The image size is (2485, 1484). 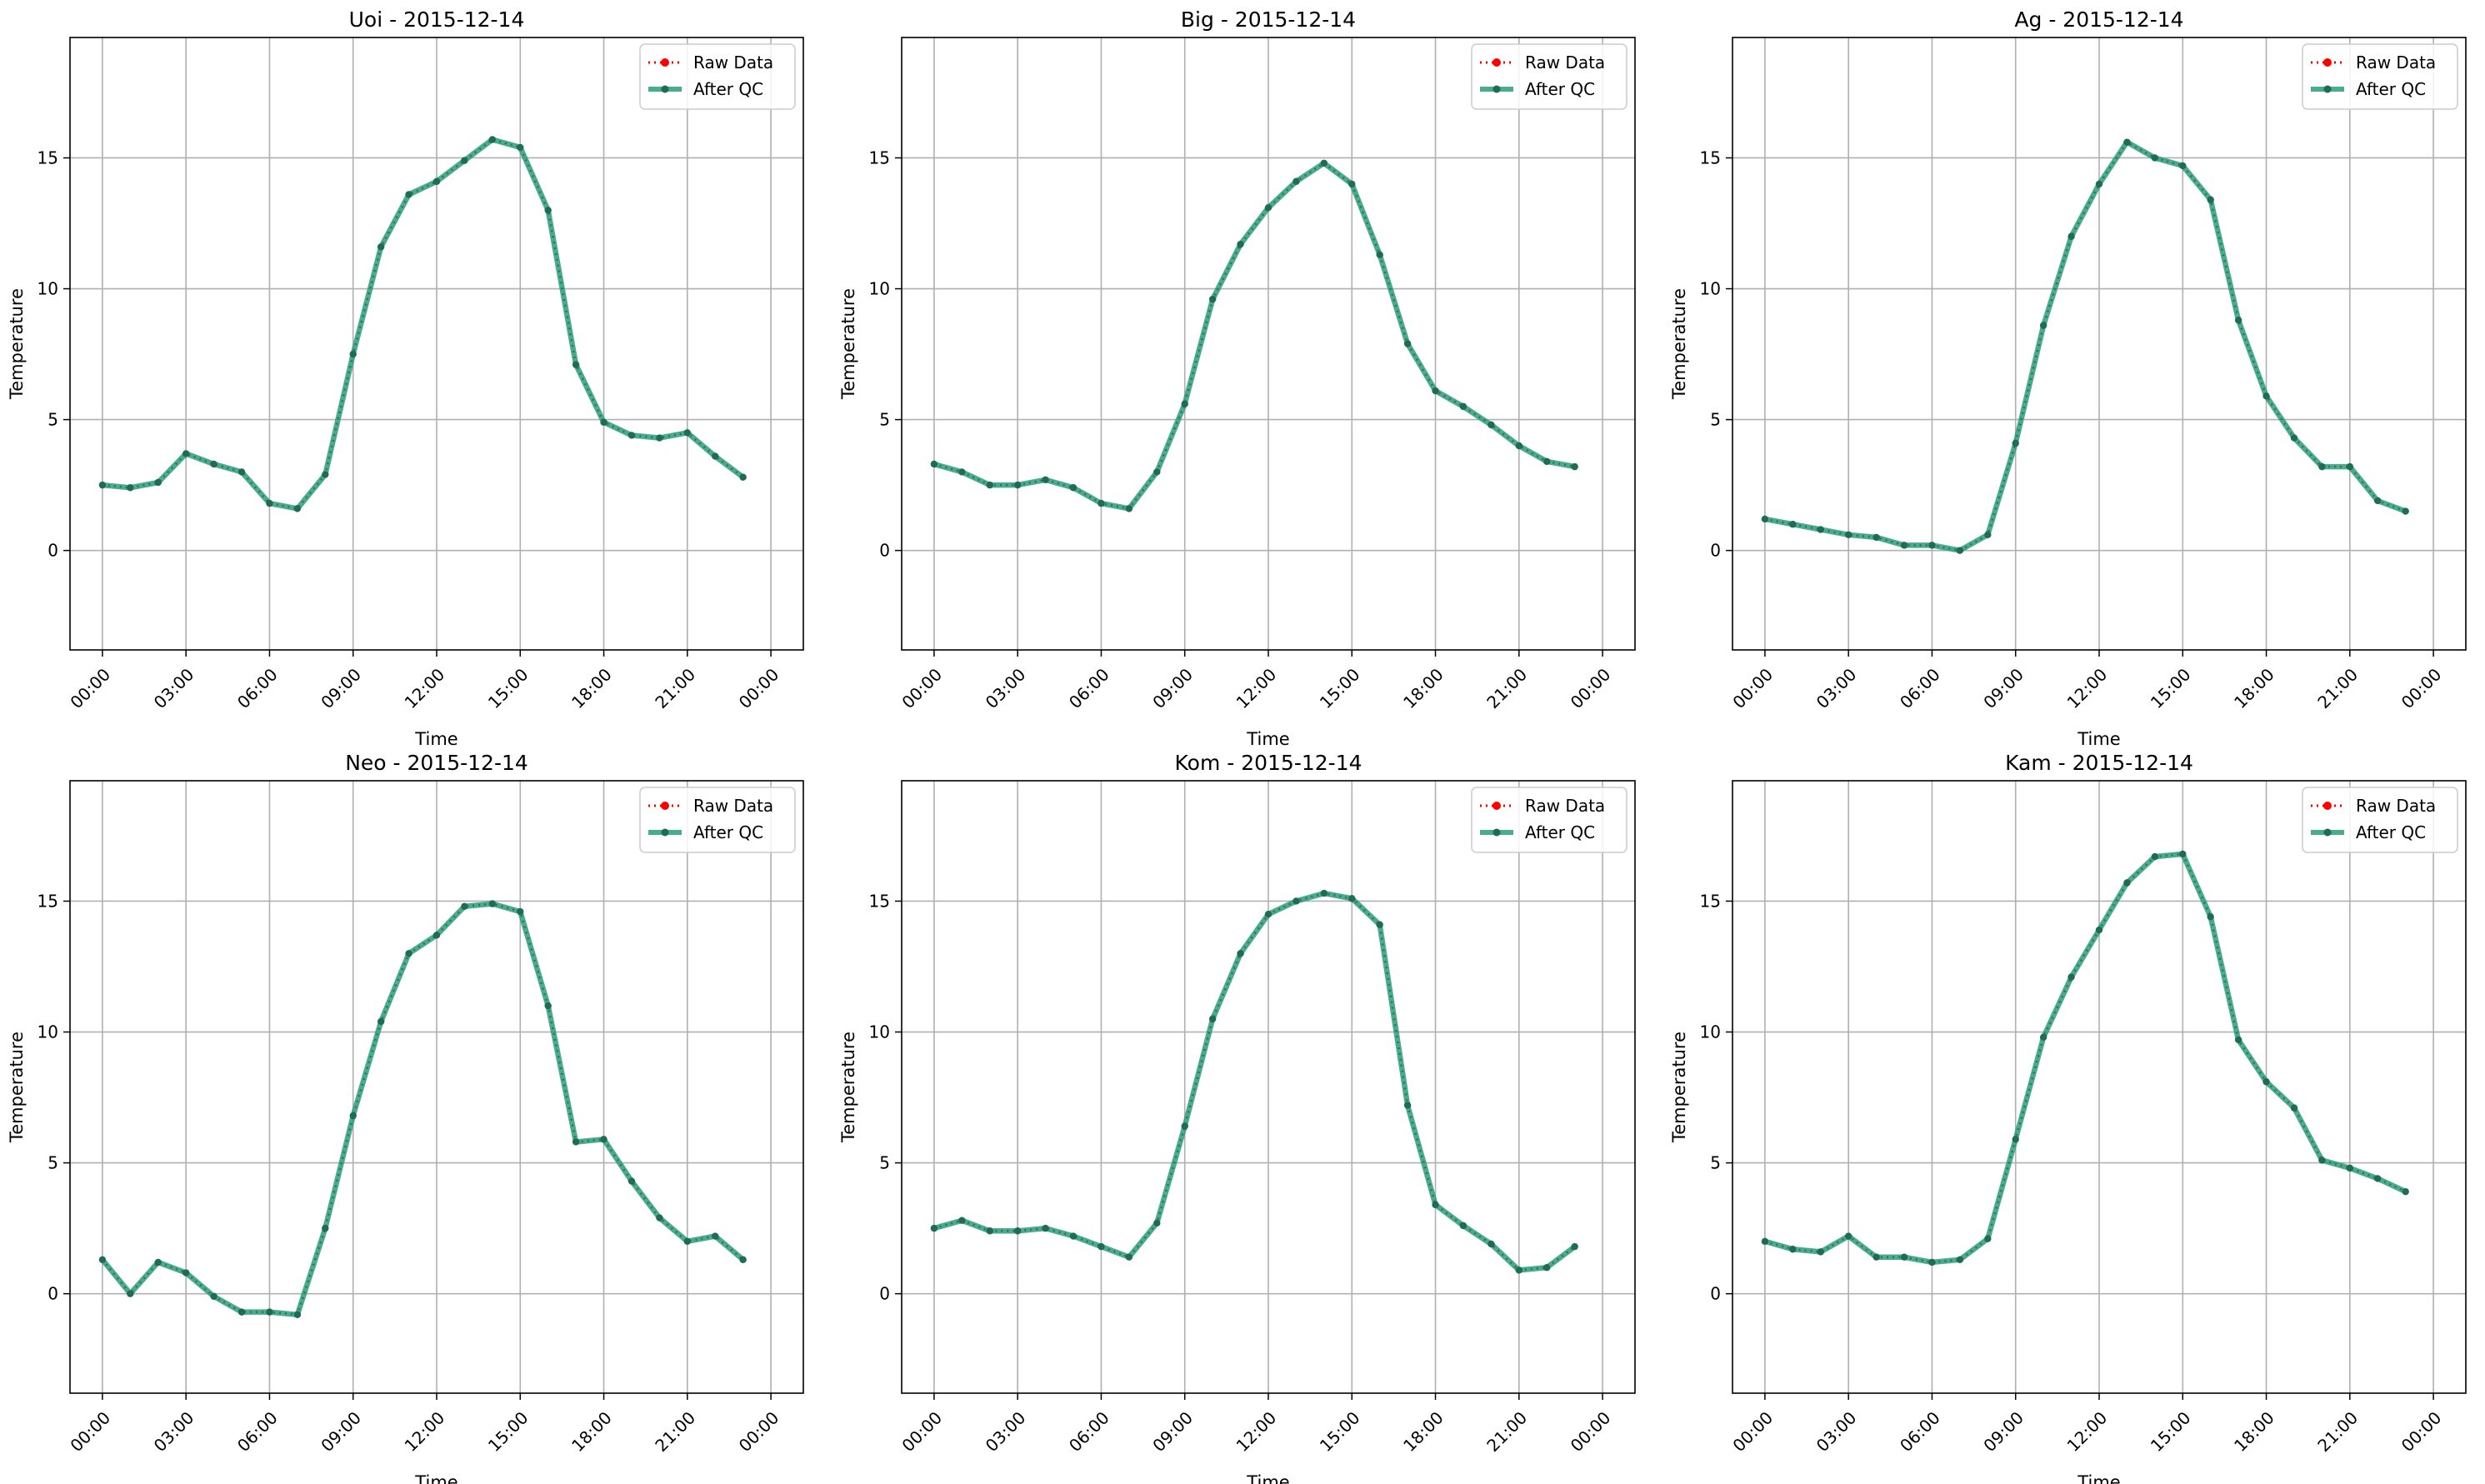 What do you see at coordinates (2098, 19) in the screenshot?
I see `panel-title: Ag - 2015-12-14` at bounding box center [2098, 19].